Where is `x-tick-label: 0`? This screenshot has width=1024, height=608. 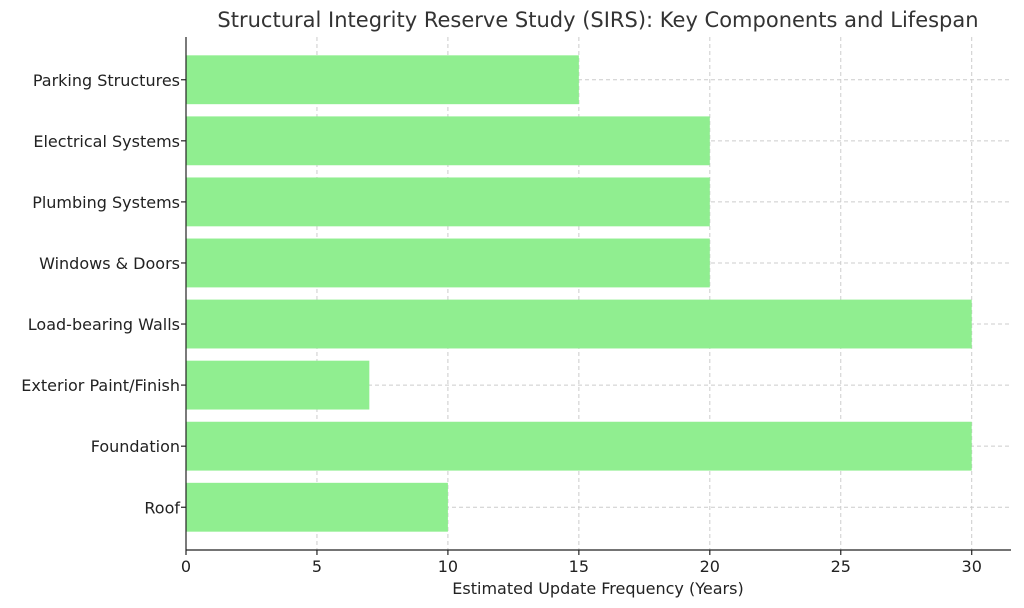 x-tick-label: 0 is located at coordinates (186, 566).